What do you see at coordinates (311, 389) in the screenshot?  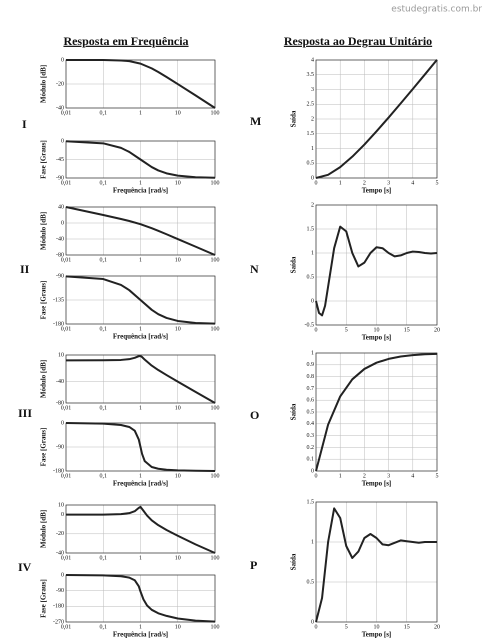 I see `y-tick-label: 0.7` at bounding box center [311, 389].